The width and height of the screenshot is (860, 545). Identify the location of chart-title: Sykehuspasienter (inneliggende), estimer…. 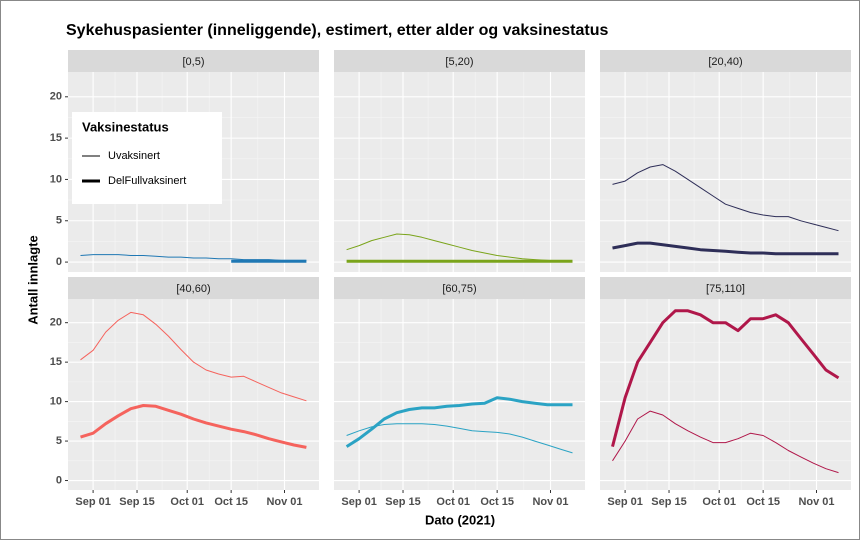
(337, 30).